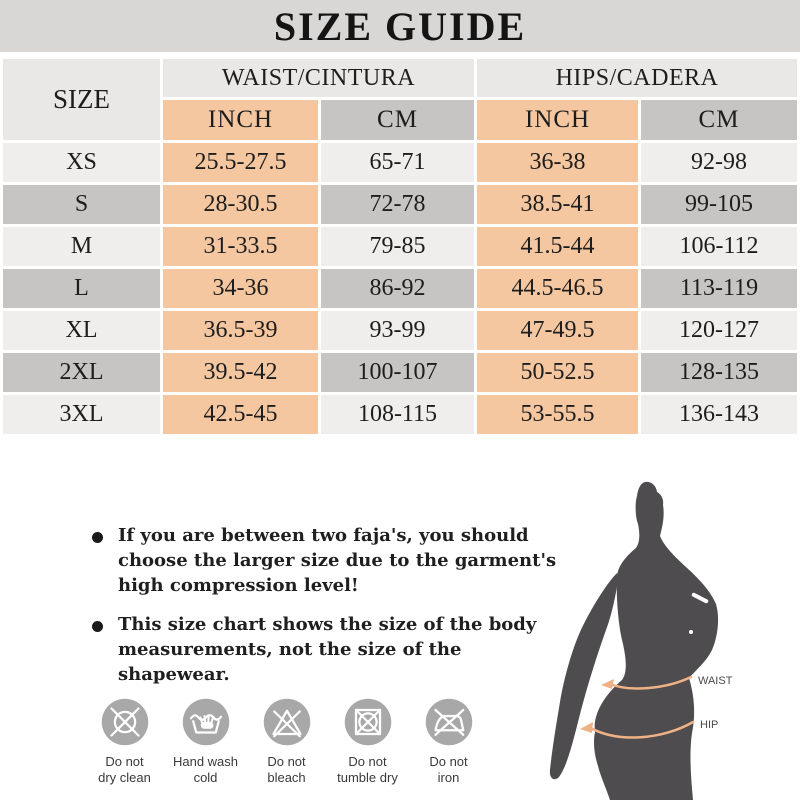  I want to click on table-unit-header-row: INCH CM INCH CM, so click(400, 120).